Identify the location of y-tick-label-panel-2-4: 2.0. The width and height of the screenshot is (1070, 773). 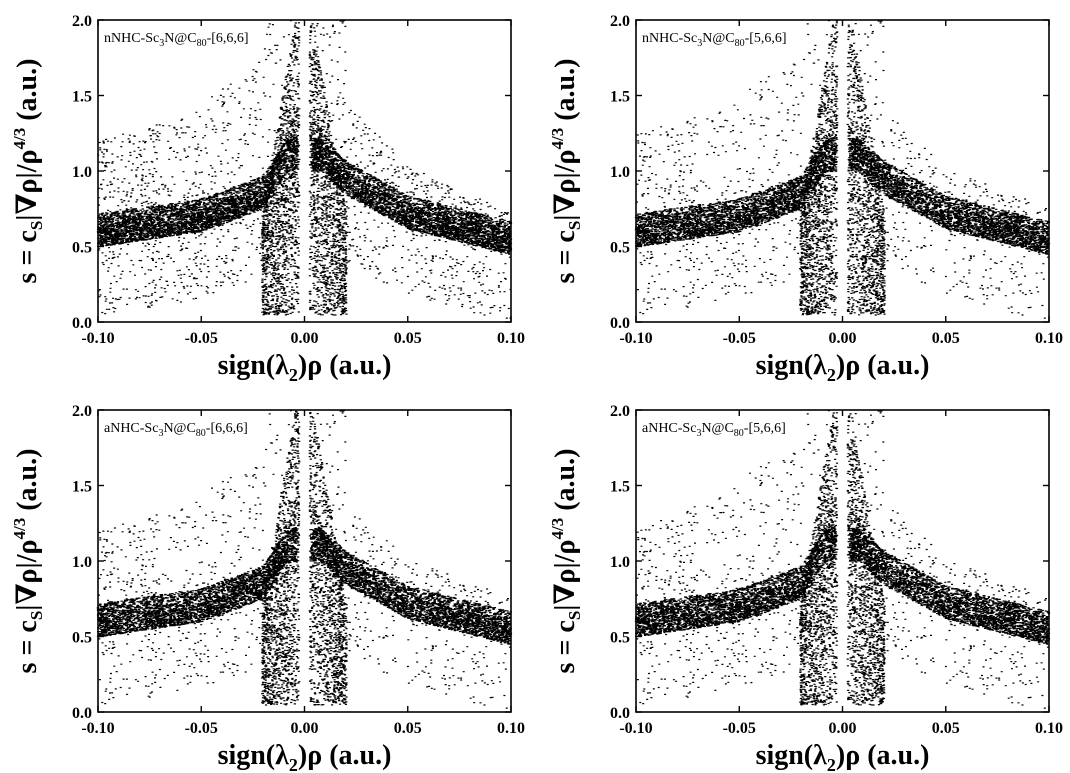
(620, 21).